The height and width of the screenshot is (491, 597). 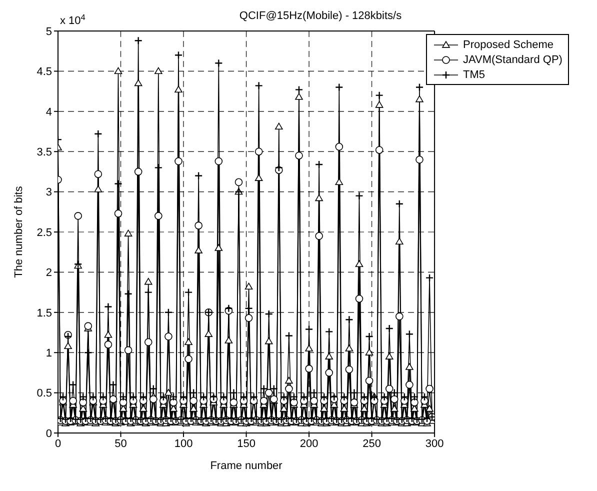 I want to click on x-tick-label: 150, so click(x=246, y=444).